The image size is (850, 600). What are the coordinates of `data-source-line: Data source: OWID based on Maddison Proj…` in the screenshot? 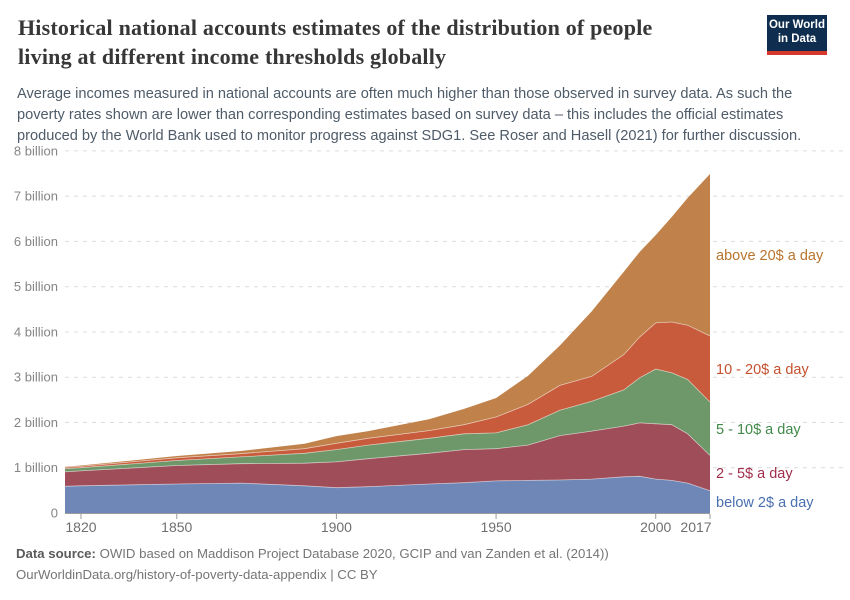 It's located at (426, 553).